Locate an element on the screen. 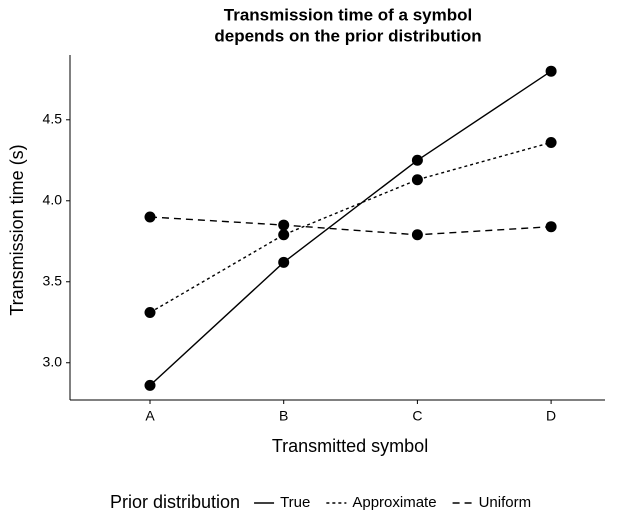 The image size is (627, 521). x-tick-label: C is located at coordinates (417, 416).